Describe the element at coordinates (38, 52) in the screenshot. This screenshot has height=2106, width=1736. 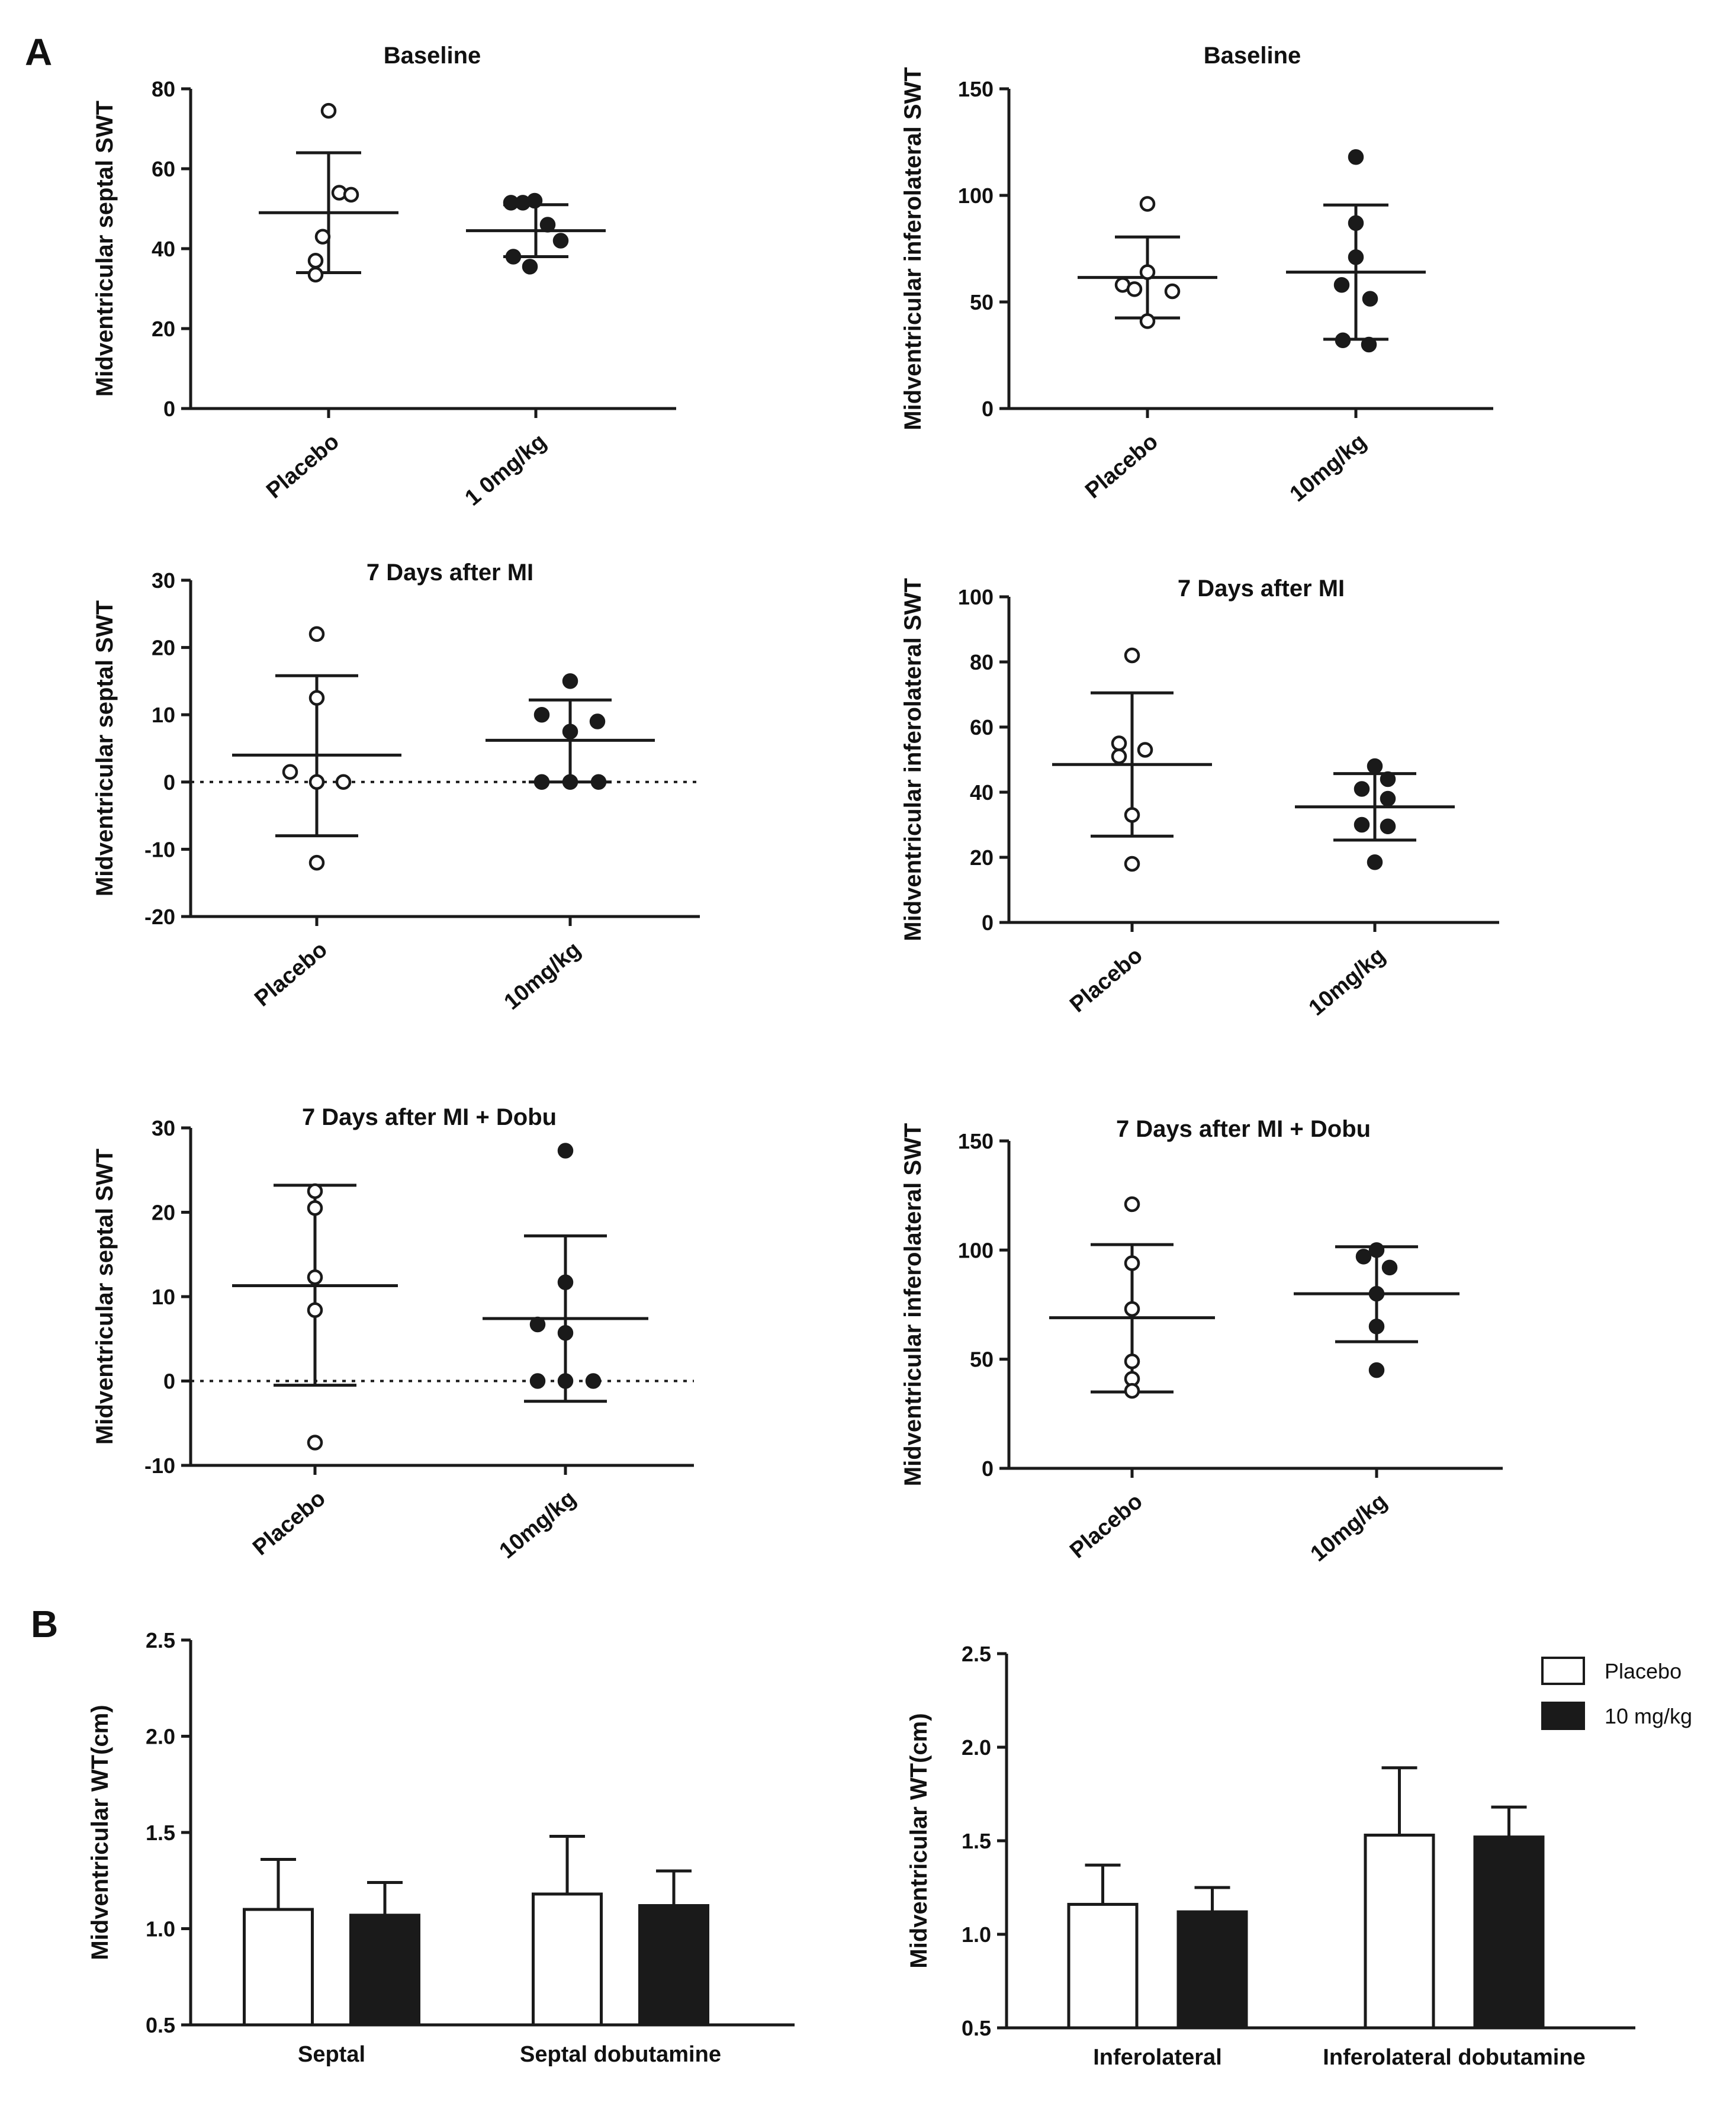
I see `panel-label-a: A` at that location.